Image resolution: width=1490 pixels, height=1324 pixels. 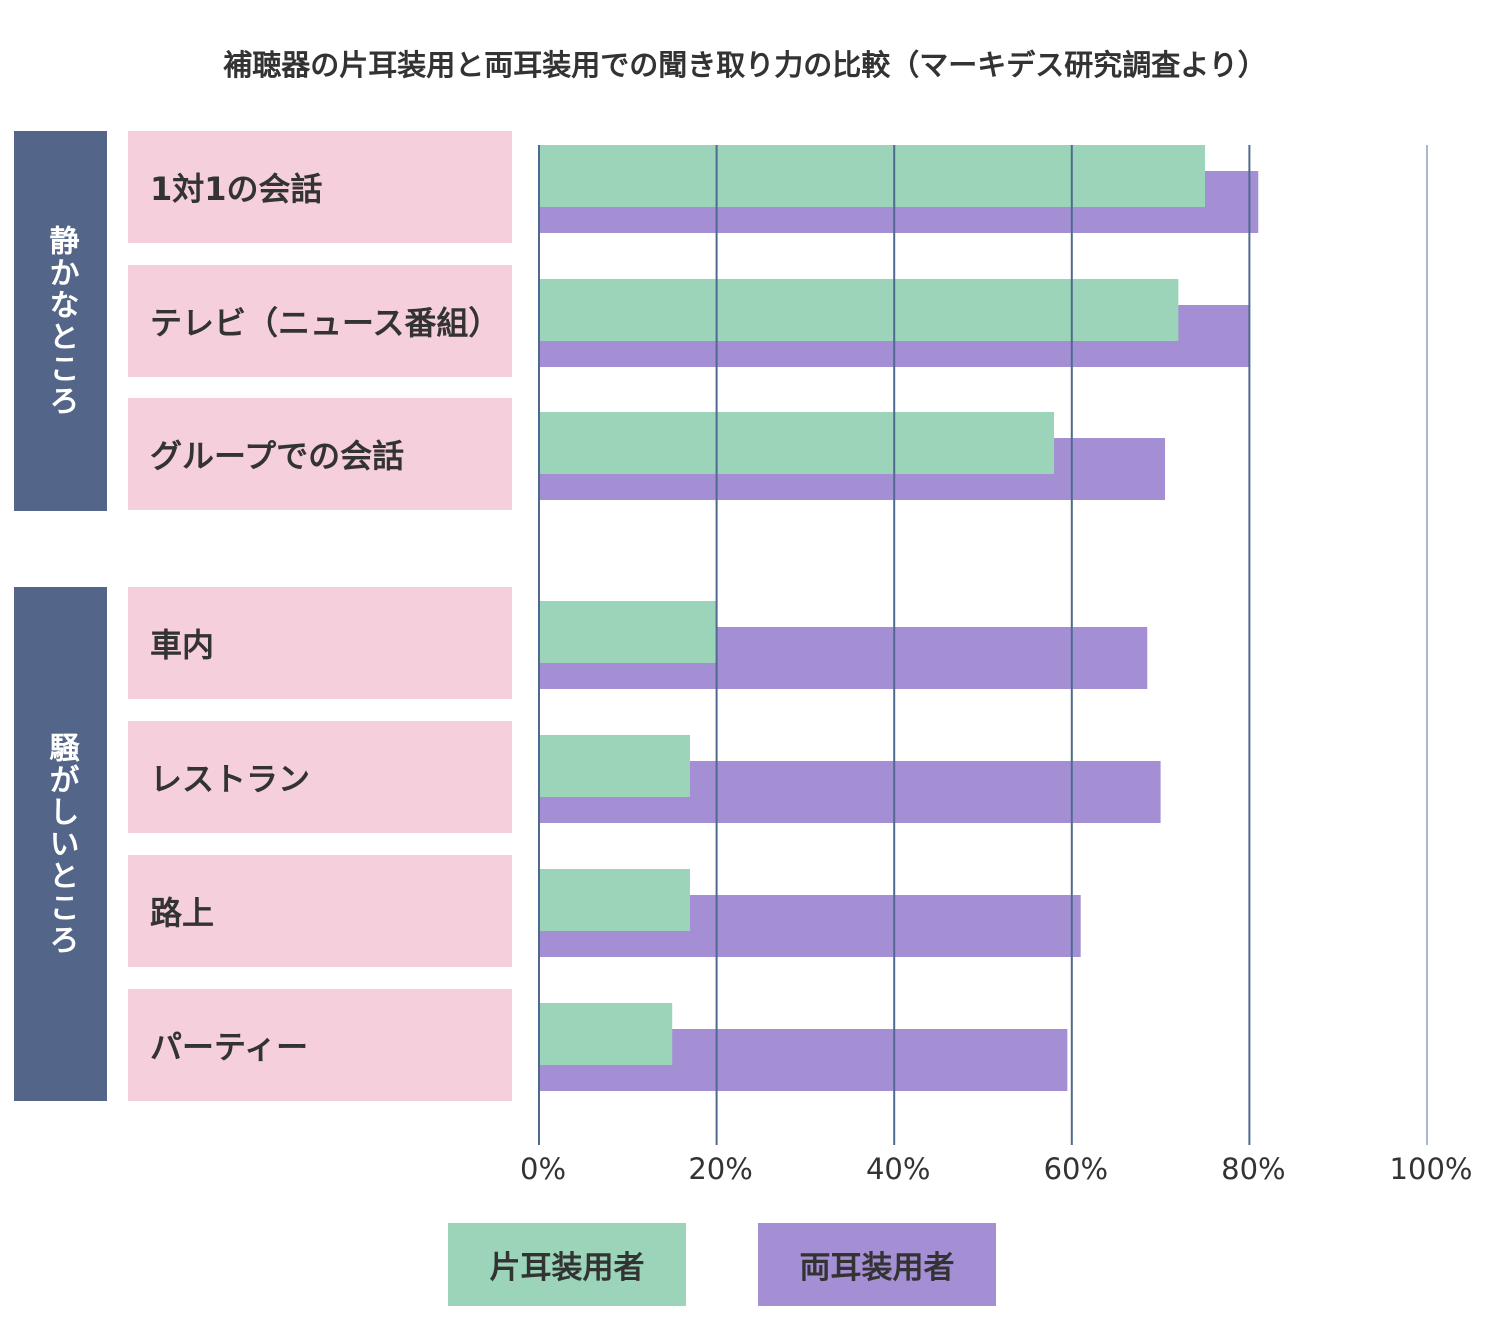 What do you see at coordinates (60, 321) in the screenshot?
I see `group-label-quiet: 静かなところ` at bounding box center [60, 321].